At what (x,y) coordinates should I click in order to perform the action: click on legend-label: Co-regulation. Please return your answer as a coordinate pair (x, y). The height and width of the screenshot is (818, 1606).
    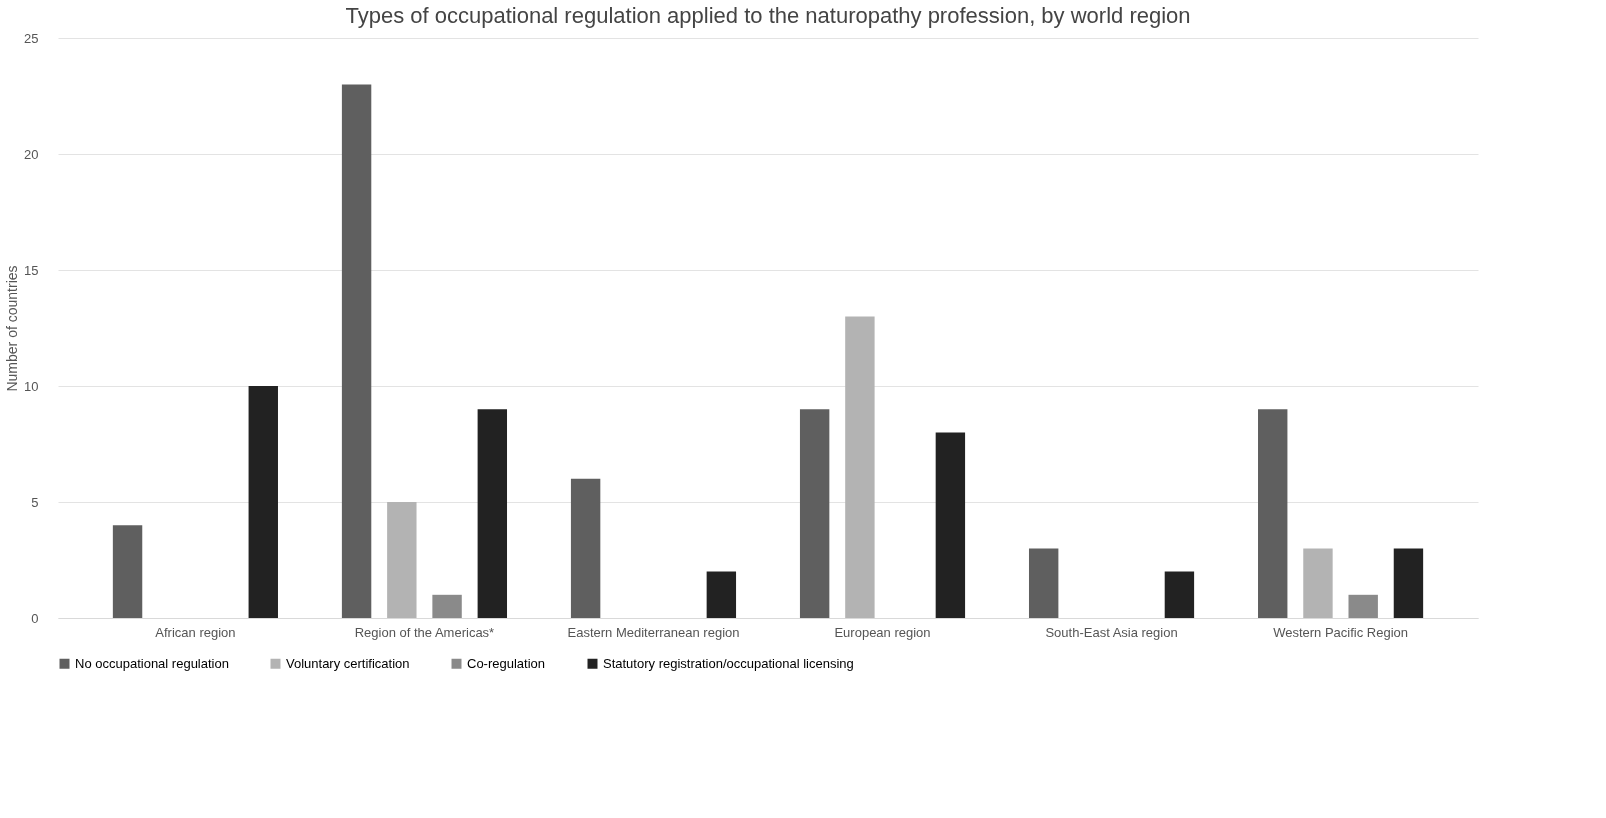
    Looking at the image, I should click on (506, 663).